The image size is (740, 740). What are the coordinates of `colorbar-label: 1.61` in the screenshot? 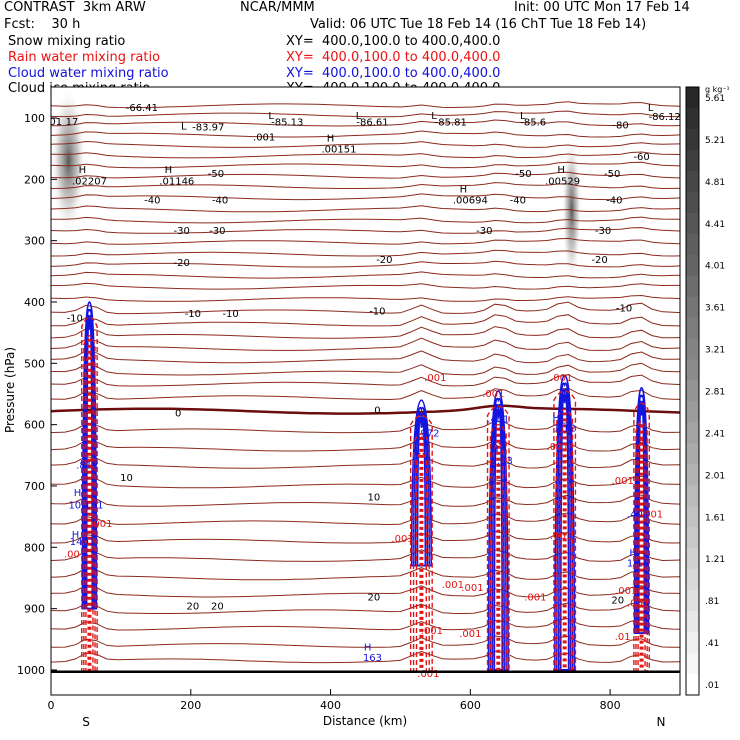 It's located at (715, 518).